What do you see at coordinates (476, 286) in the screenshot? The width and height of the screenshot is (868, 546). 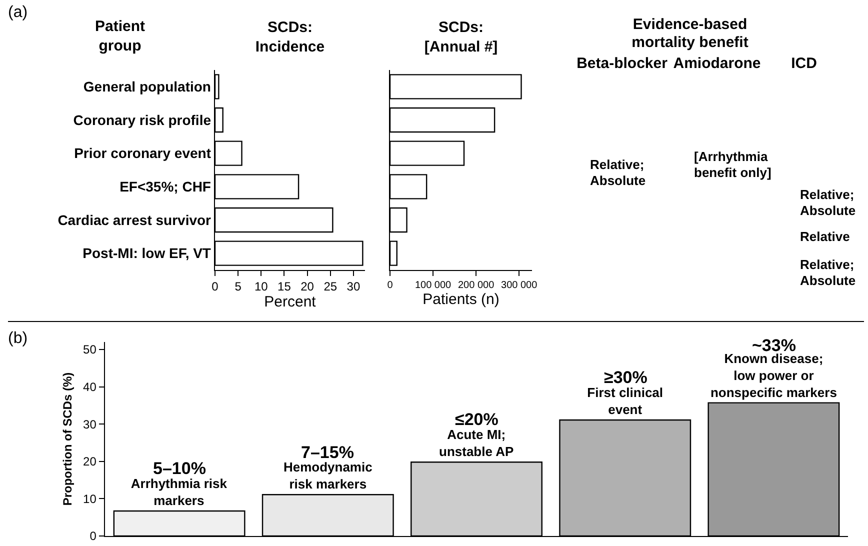 I see `x-tick-label: 200 000` at bounding box center [476, 286].